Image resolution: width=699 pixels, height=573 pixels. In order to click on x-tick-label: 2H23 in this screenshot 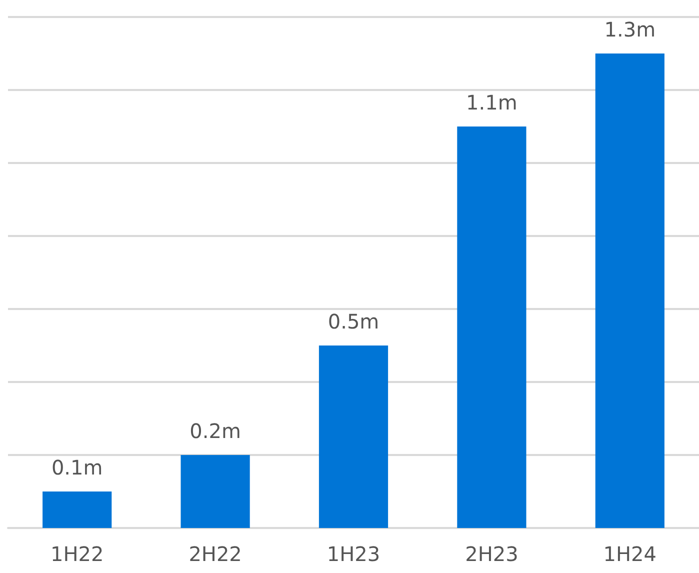, I will do `click(491, 554)`.